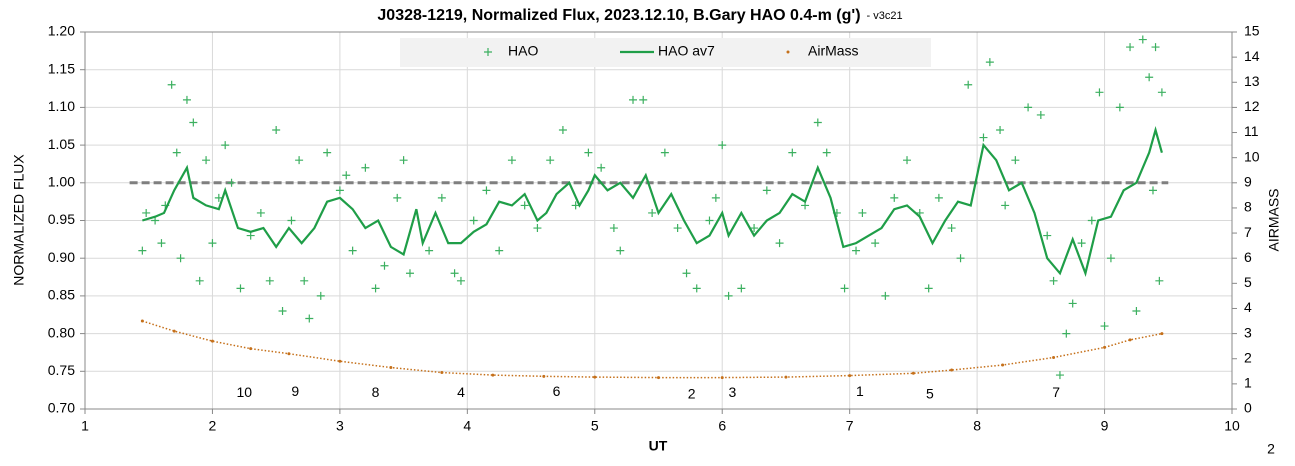 The image size is (1295, 466). Describe the element at coordinates (1251, 131) in the screenshot. I see `y2-tick-label: 11` at that location.